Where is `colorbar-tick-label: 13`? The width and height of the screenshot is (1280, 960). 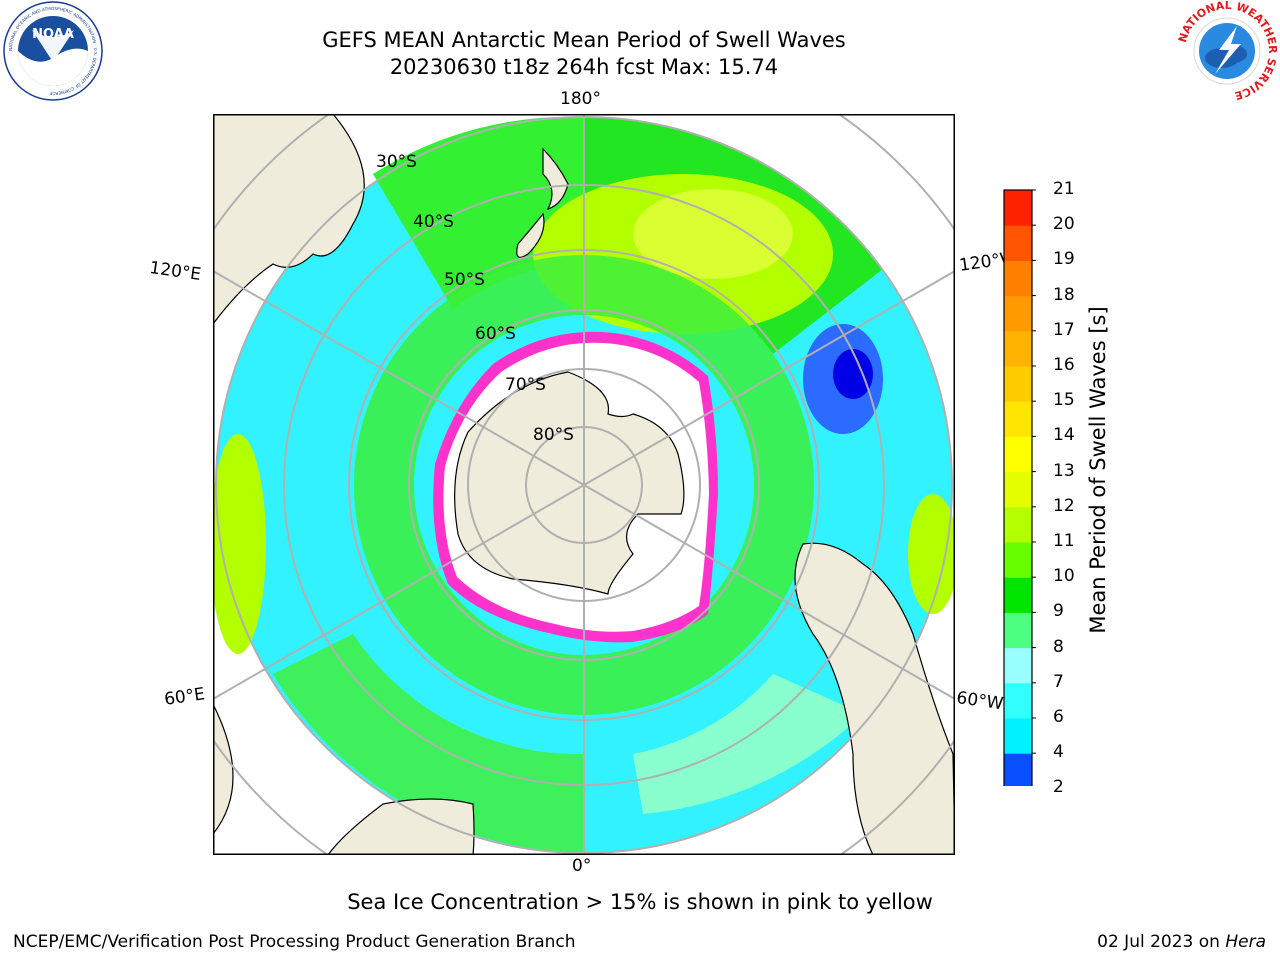 colorbar-tick-label: 13 is located at coordinates (1064, 470).